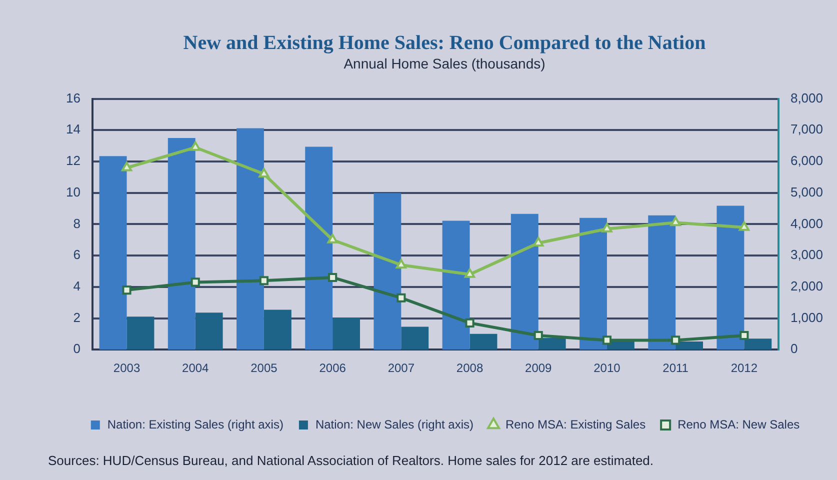 The image size is (837, 480). What do you see at coordinates (76, 254) in the screenshot?
I see `y-tick-label: 6` at bounding box center [76, 254].